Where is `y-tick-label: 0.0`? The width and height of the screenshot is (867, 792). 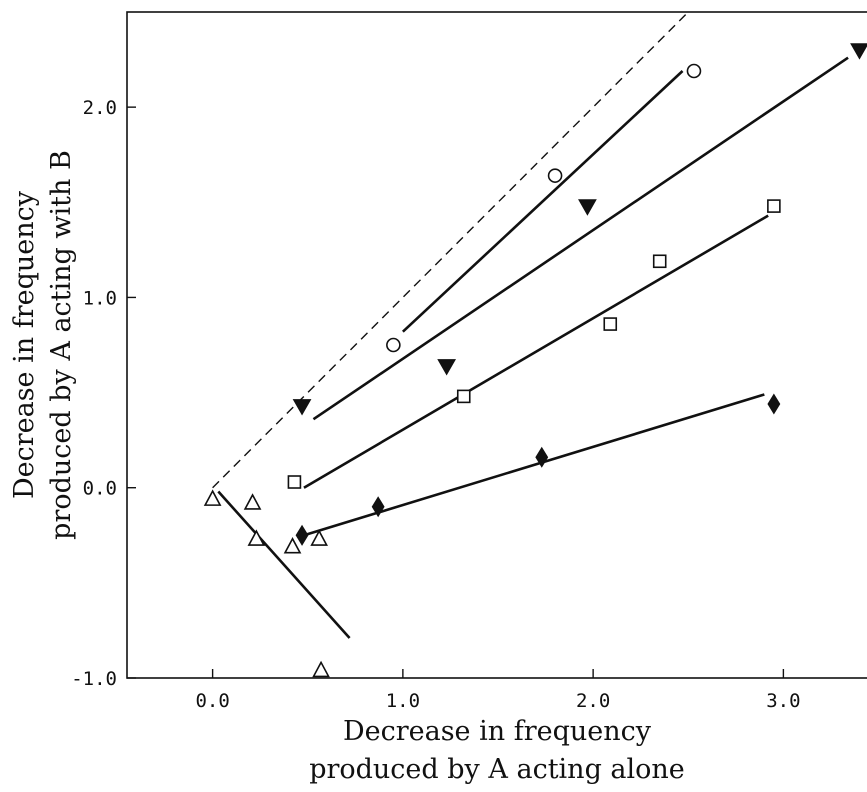
y-tick-label: 0.0 is located at coordinates (100, 489).